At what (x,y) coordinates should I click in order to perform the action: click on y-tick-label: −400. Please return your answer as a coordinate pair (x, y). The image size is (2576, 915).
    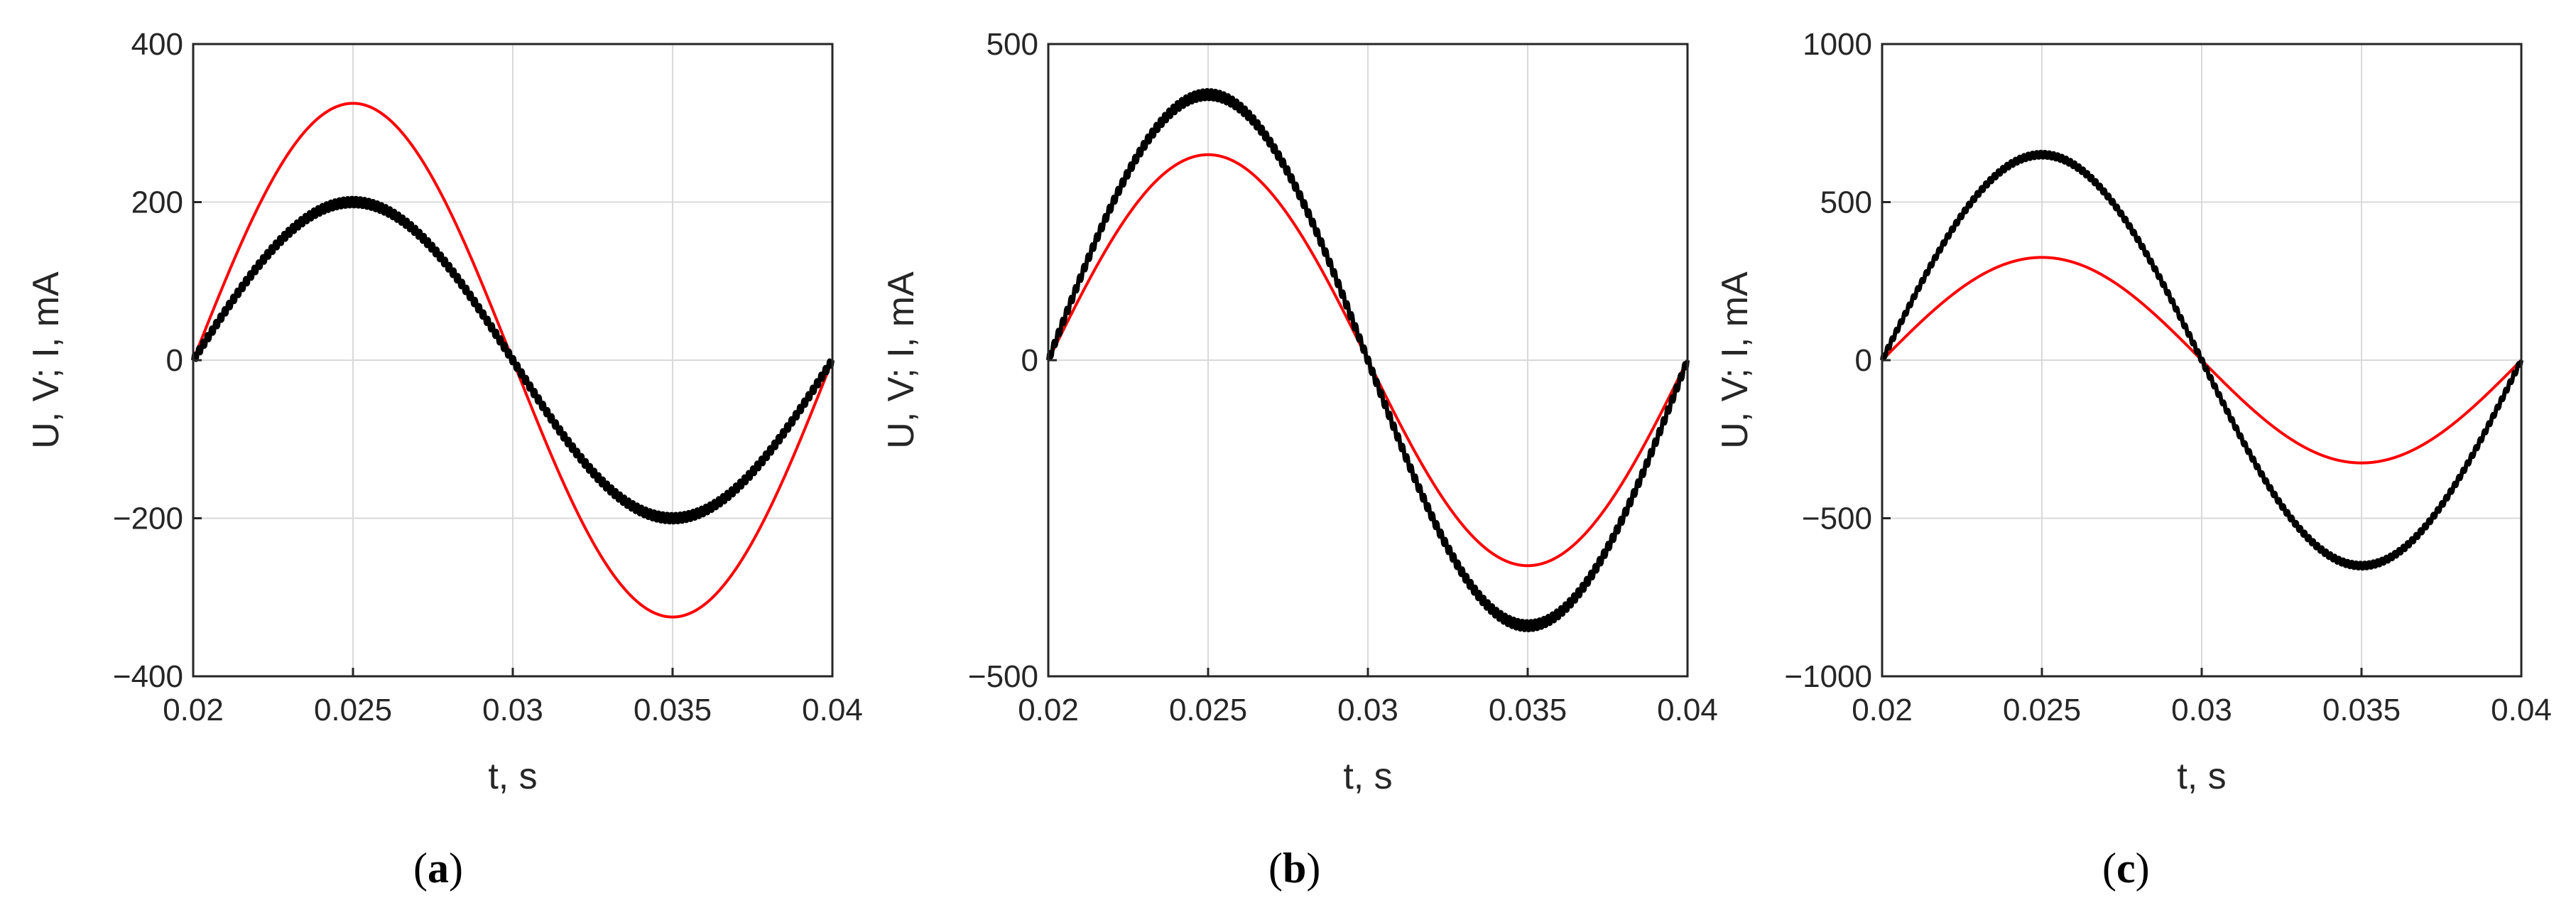
    Looking at the image, I should click on (148, 676).